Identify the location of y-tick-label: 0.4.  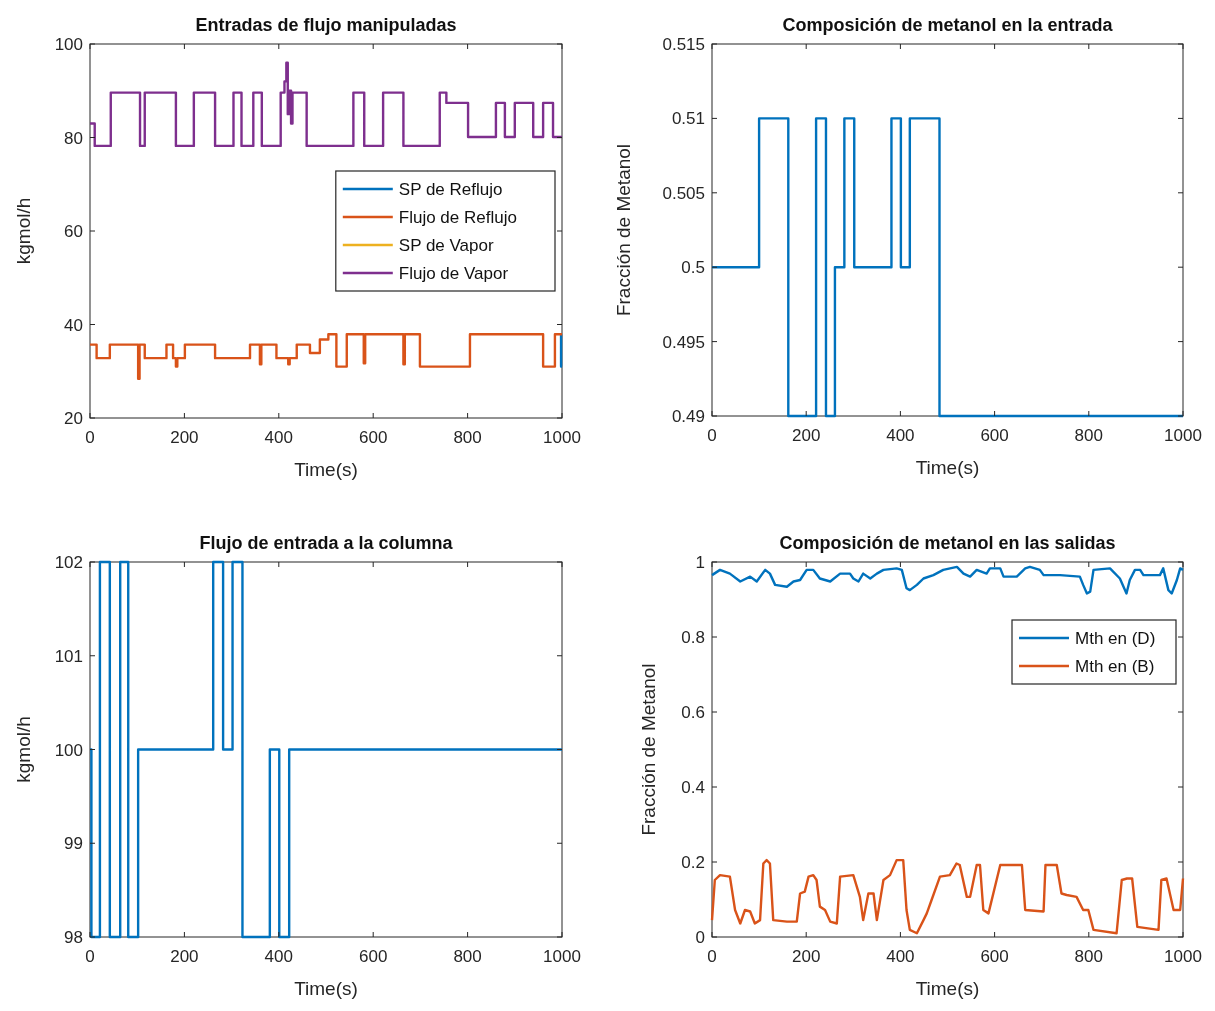
(693, 787).